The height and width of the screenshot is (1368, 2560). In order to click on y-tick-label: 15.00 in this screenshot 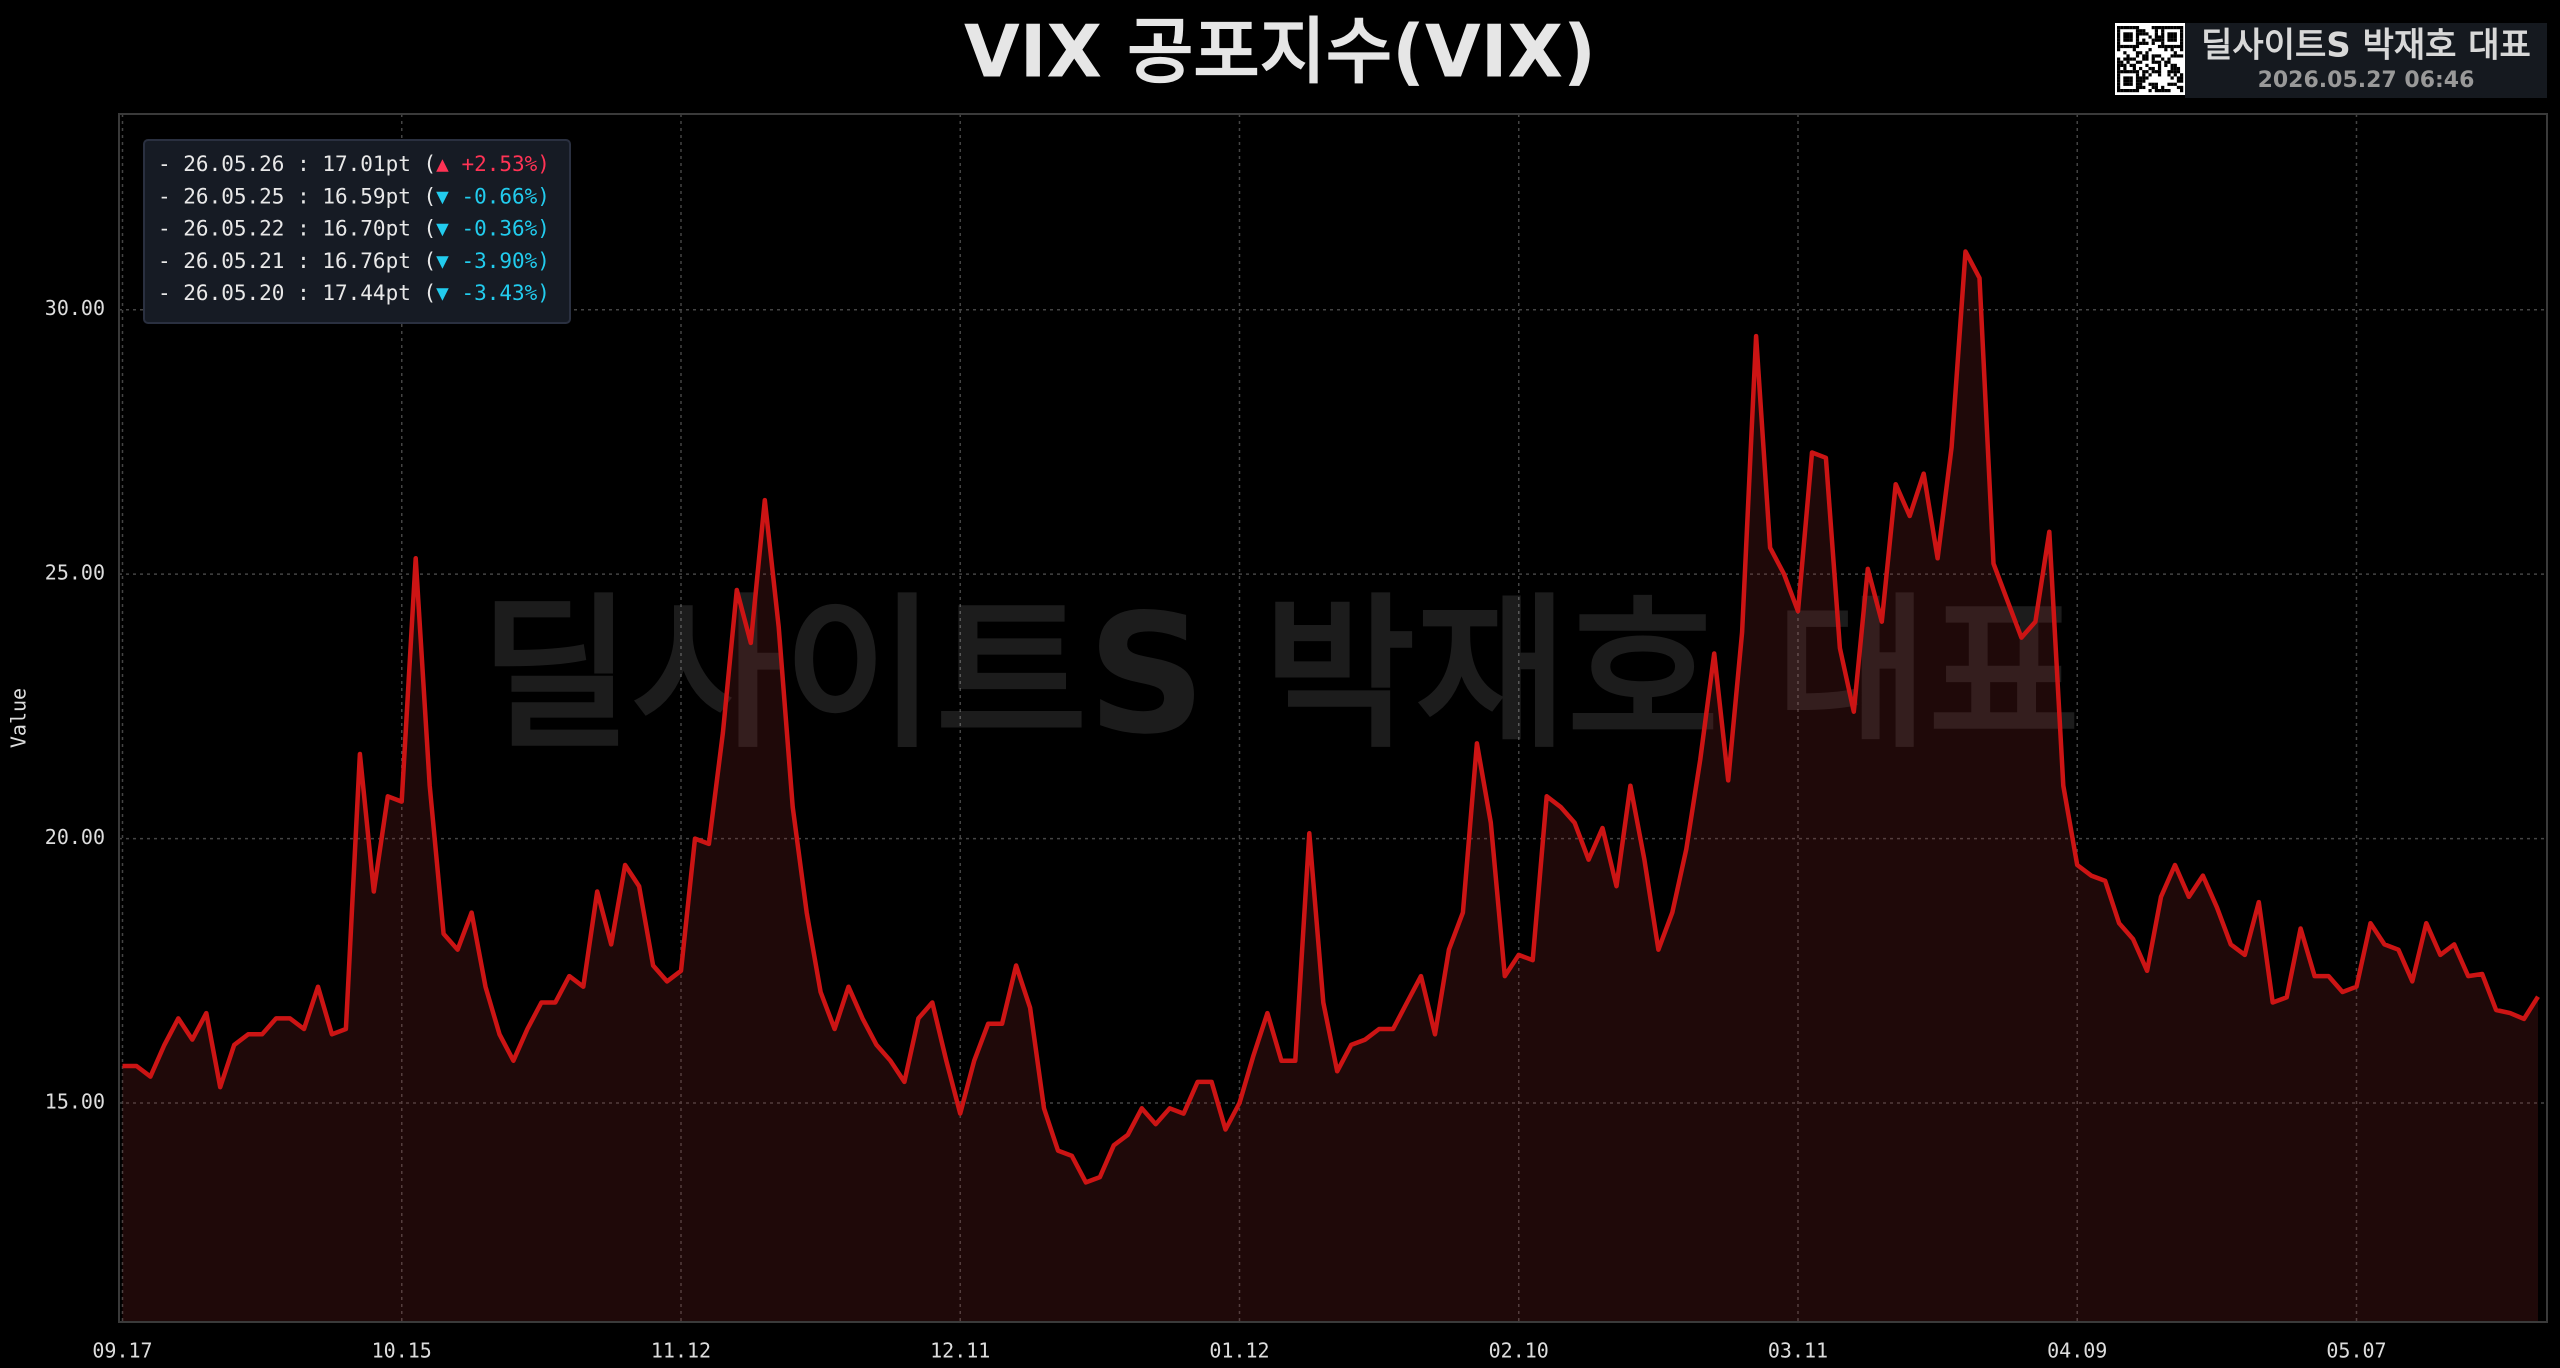, I will do `click(75, 1102)`.